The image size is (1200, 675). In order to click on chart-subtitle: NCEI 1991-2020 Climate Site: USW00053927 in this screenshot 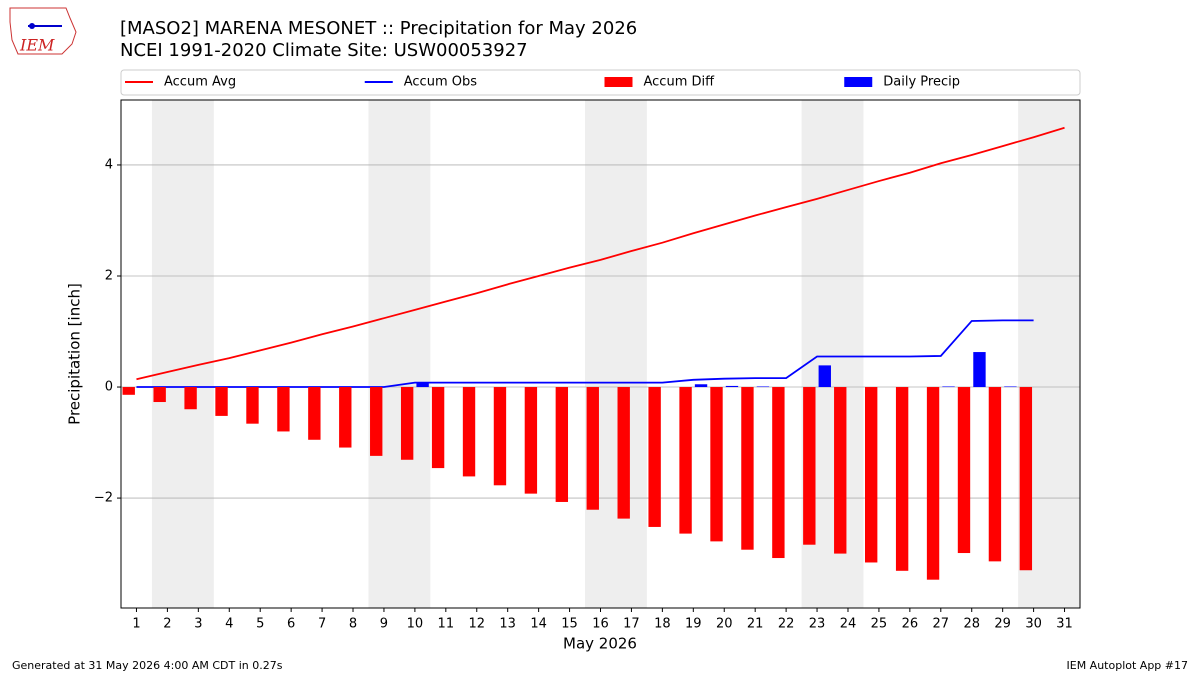, I will do `click(324, 50)`.